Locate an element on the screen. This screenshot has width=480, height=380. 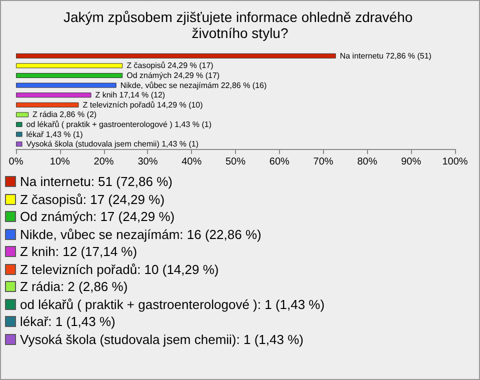
x-tick-label: 50% is located at coordinates (235, 162).